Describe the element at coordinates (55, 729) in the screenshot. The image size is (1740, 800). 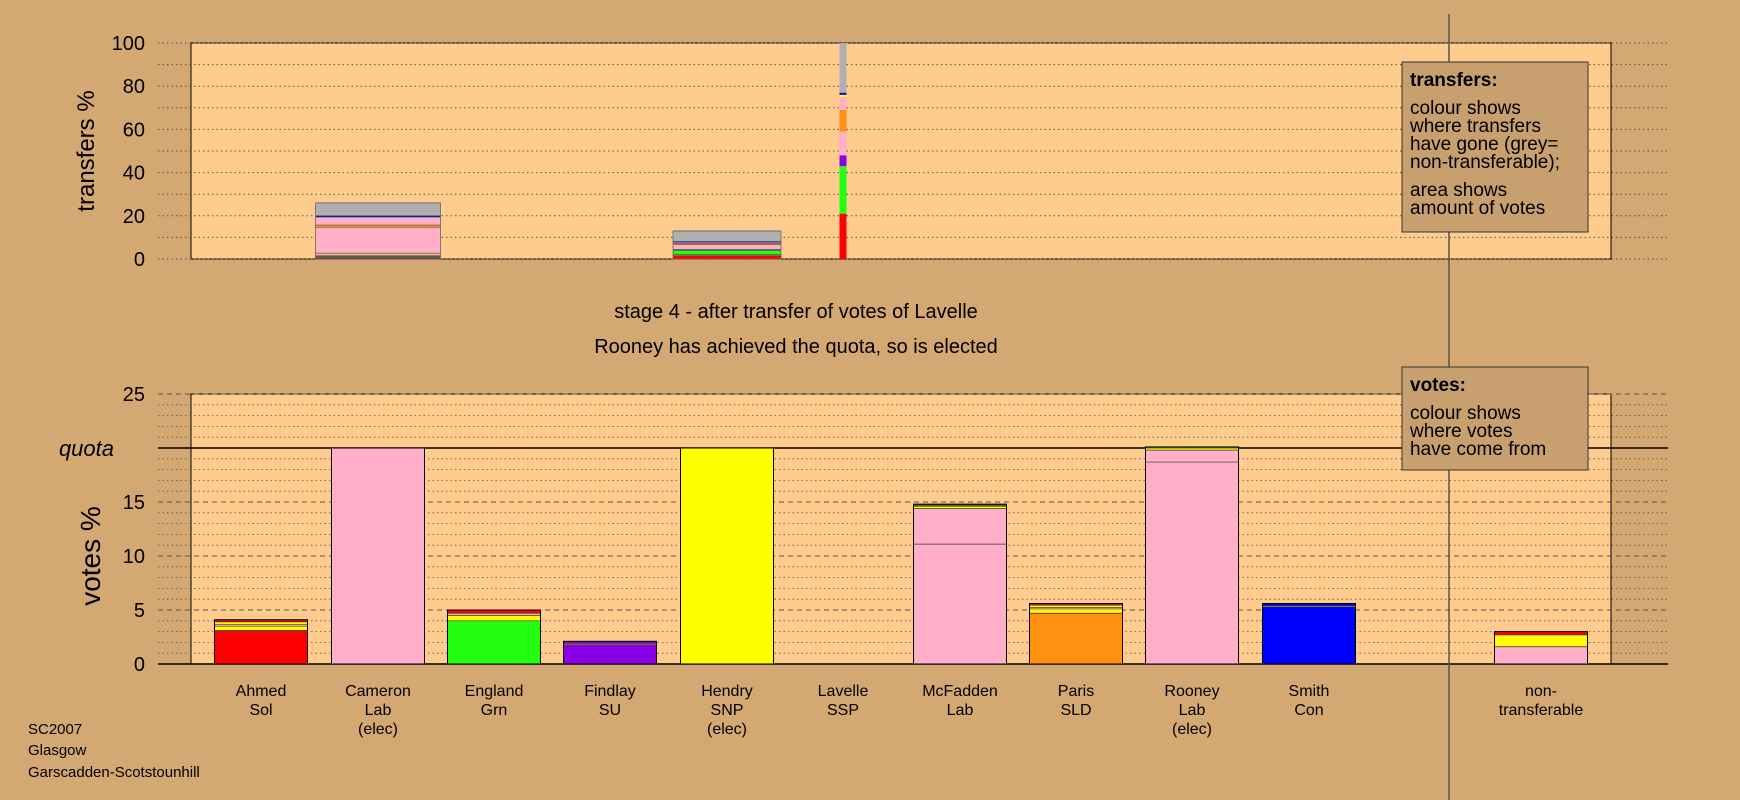
I see `footer-line-1: SC2007` at that location.